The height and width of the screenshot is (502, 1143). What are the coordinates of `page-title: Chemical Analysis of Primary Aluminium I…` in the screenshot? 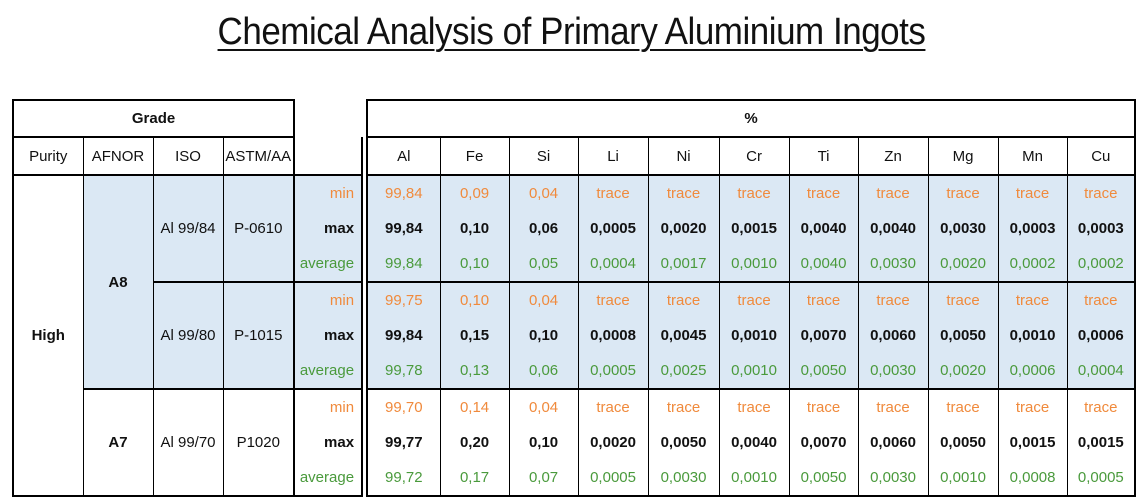 It's located at (571, 32).